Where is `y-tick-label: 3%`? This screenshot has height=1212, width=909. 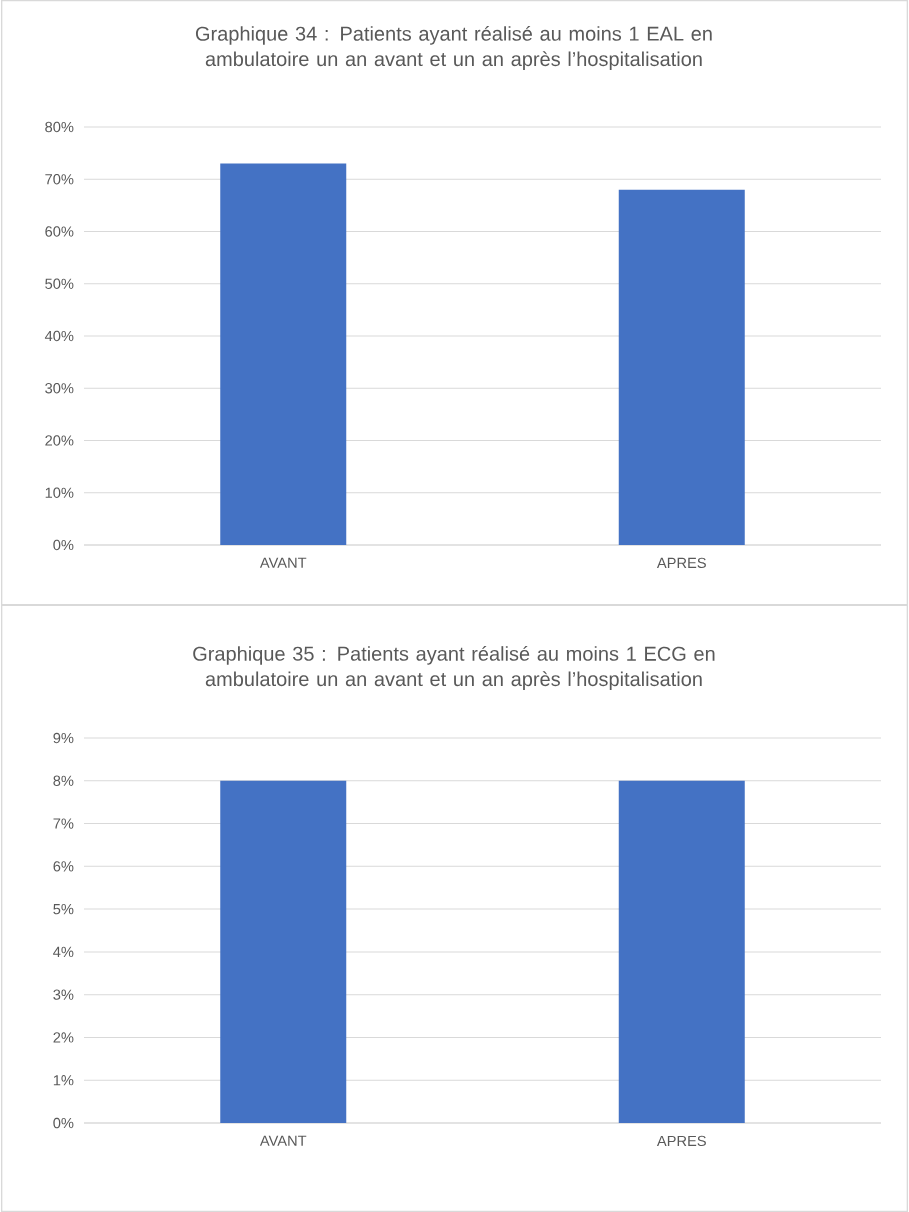
y-tick-label: 3% is located at coordinates (63, 994).